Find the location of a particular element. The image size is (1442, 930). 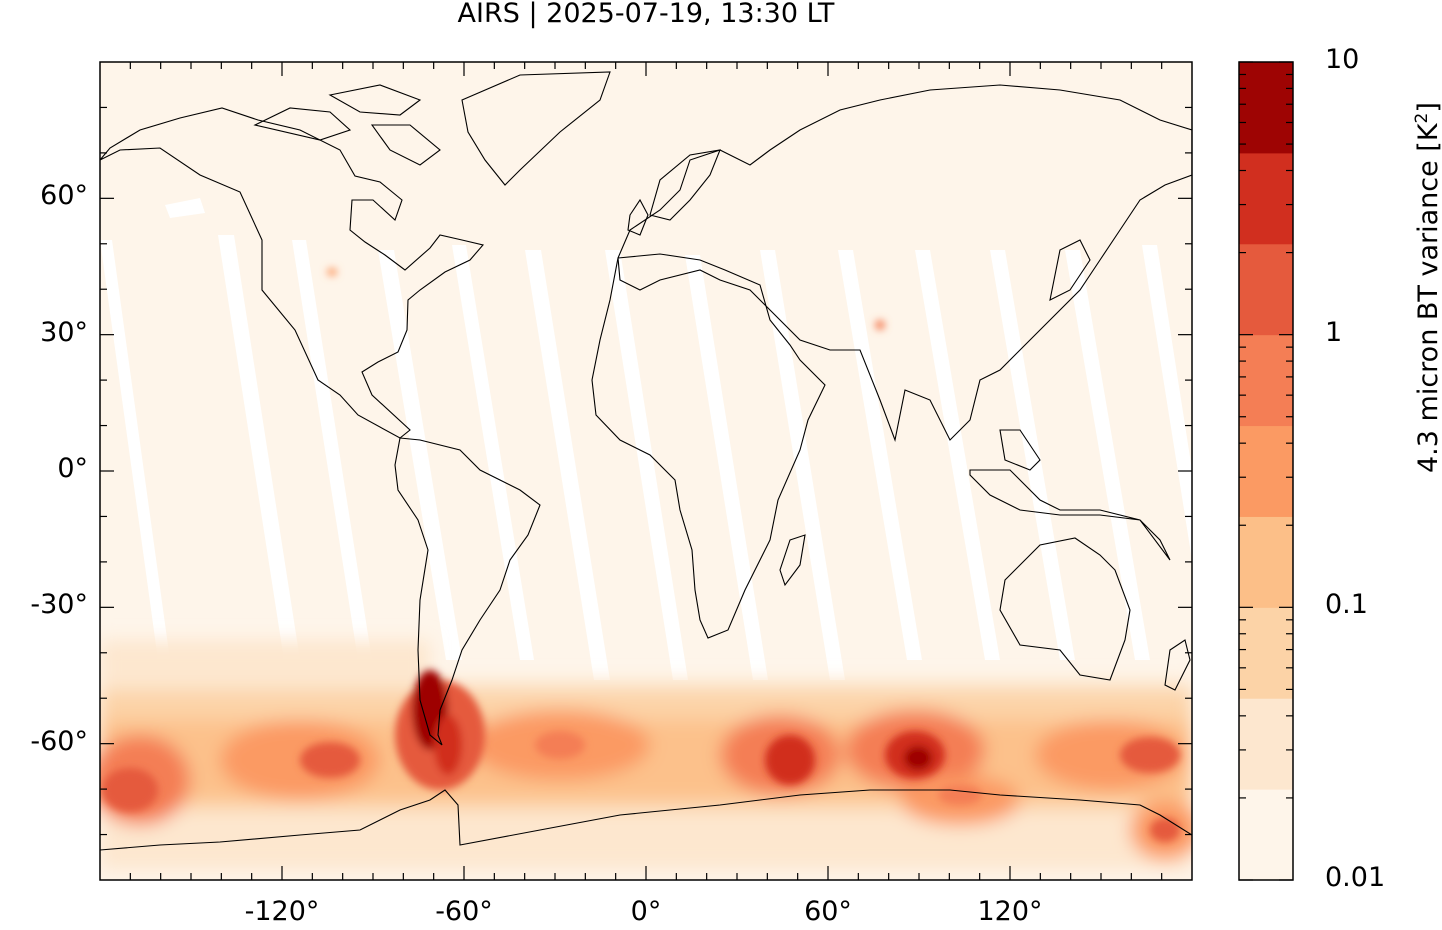

lon-tick-label: 0° is located at coordinates (646, 911).